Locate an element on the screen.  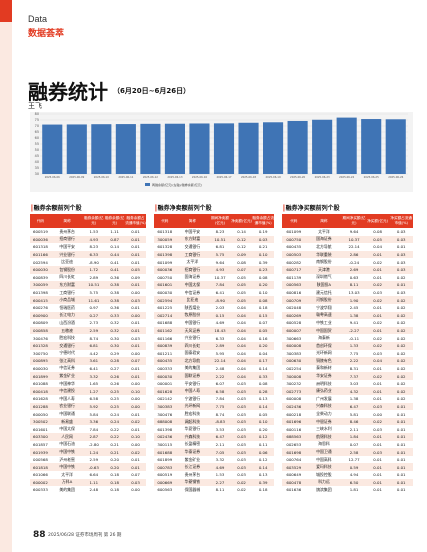
table-header-cell: 期间净买额(亿元) is located at coordinates (354, 220).